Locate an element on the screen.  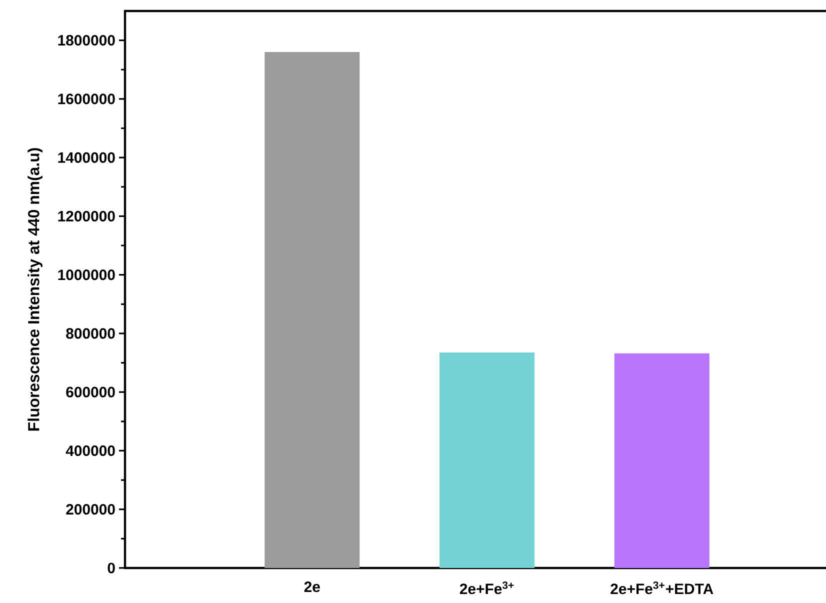
y-tick-label: 1200000 is located at coordinates (86, 216).